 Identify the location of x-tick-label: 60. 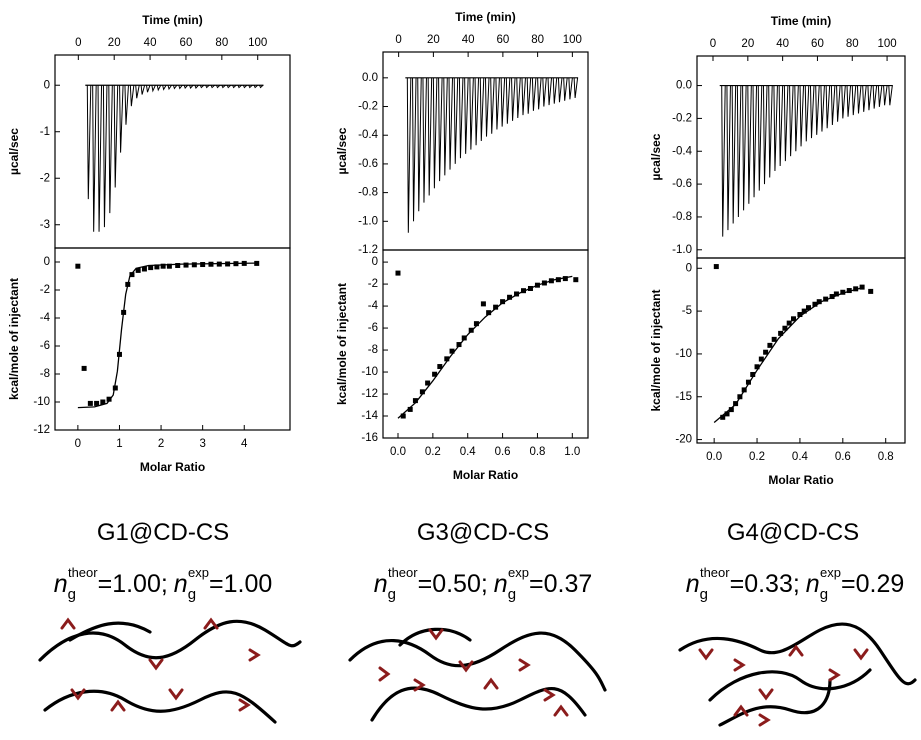
(186, 43).